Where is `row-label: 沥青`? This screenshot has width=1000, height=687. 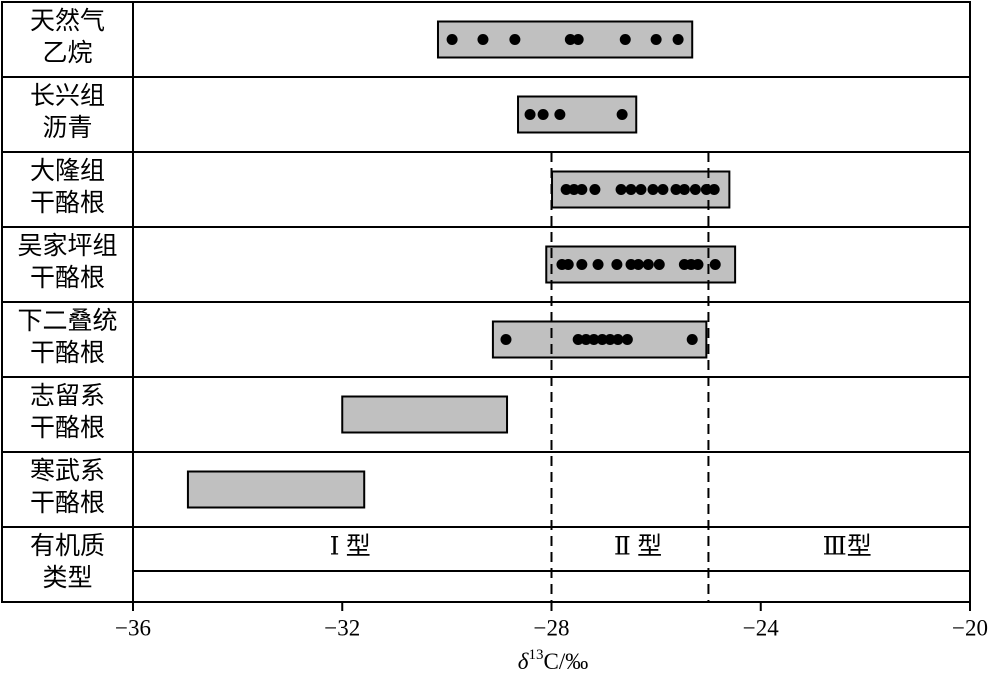
row-label: 沥青 is located at coordinates (67, 128).